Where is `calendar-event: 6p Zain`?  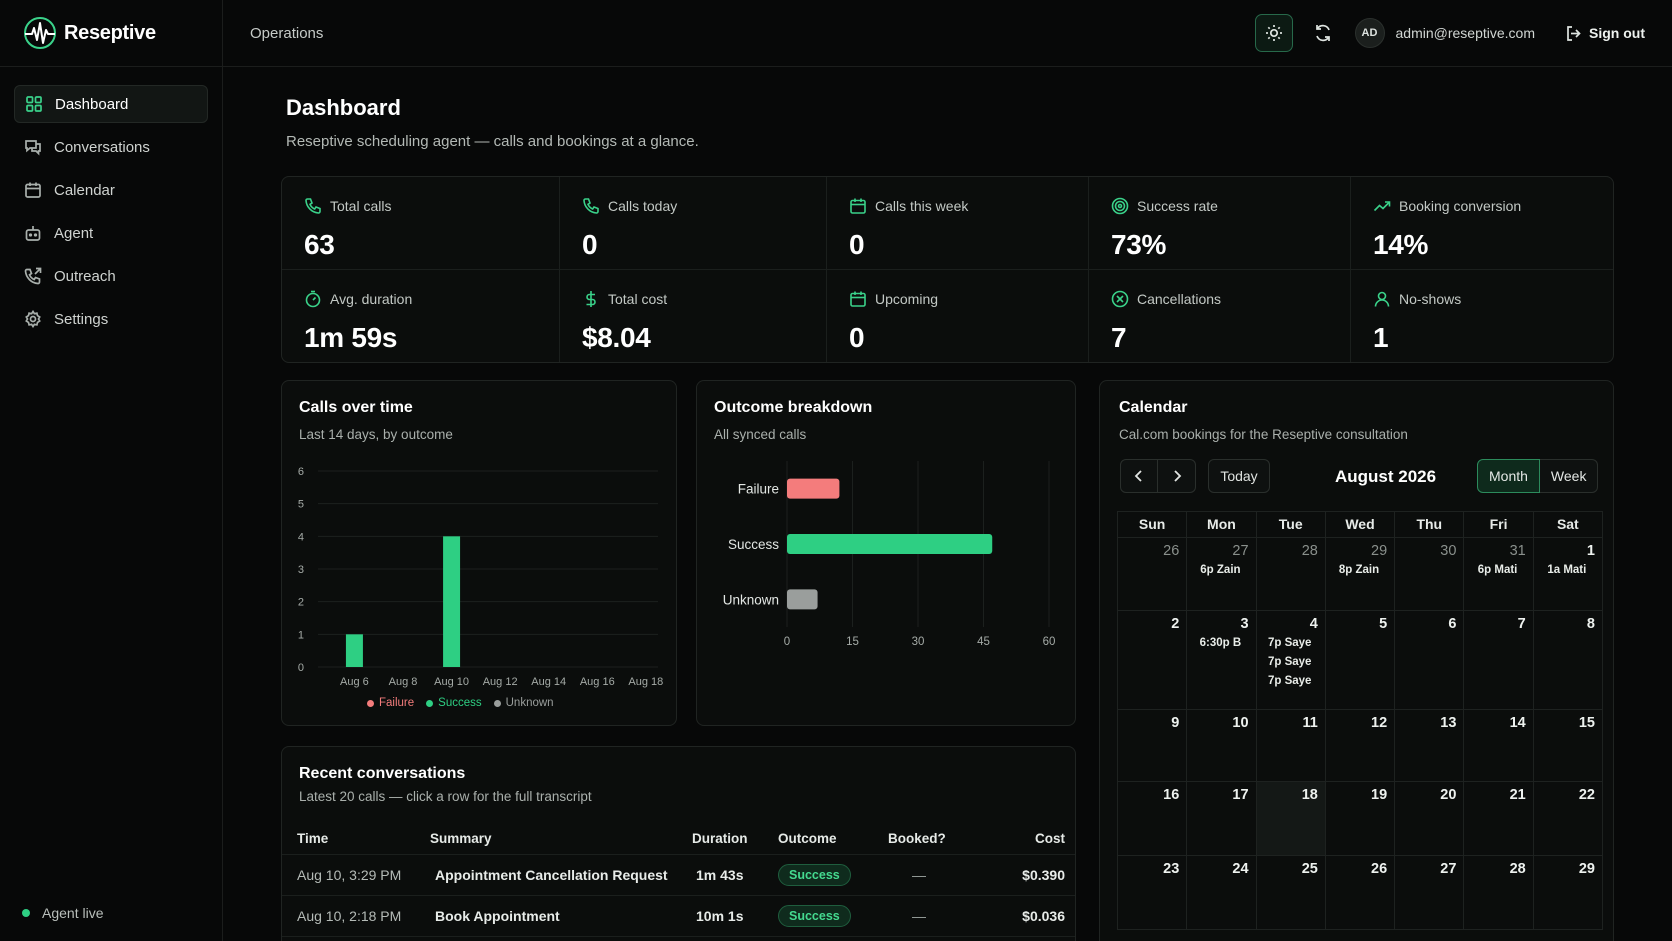
calendar-event: 6p Zain is located at coordinates (1220, 570).